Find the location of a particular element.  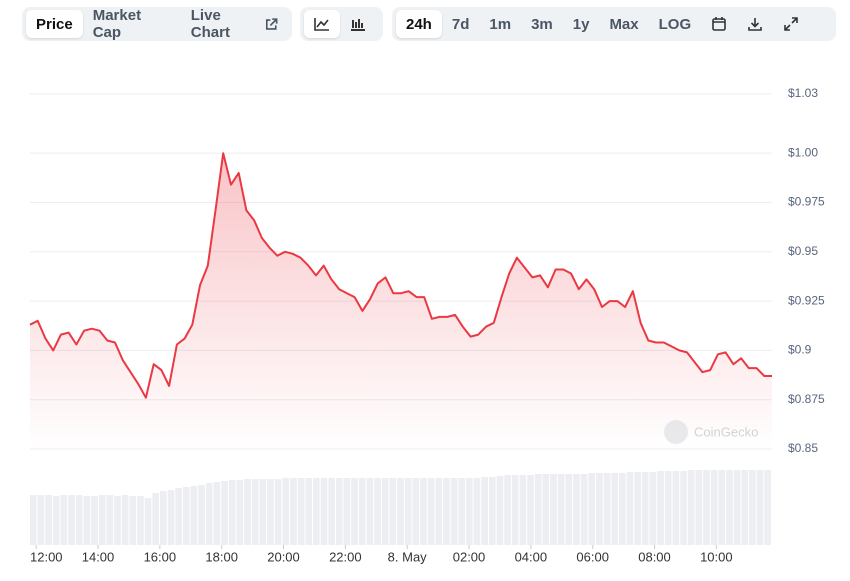

tab-live-chart: Live Chart is located at coordinates (234, 24).